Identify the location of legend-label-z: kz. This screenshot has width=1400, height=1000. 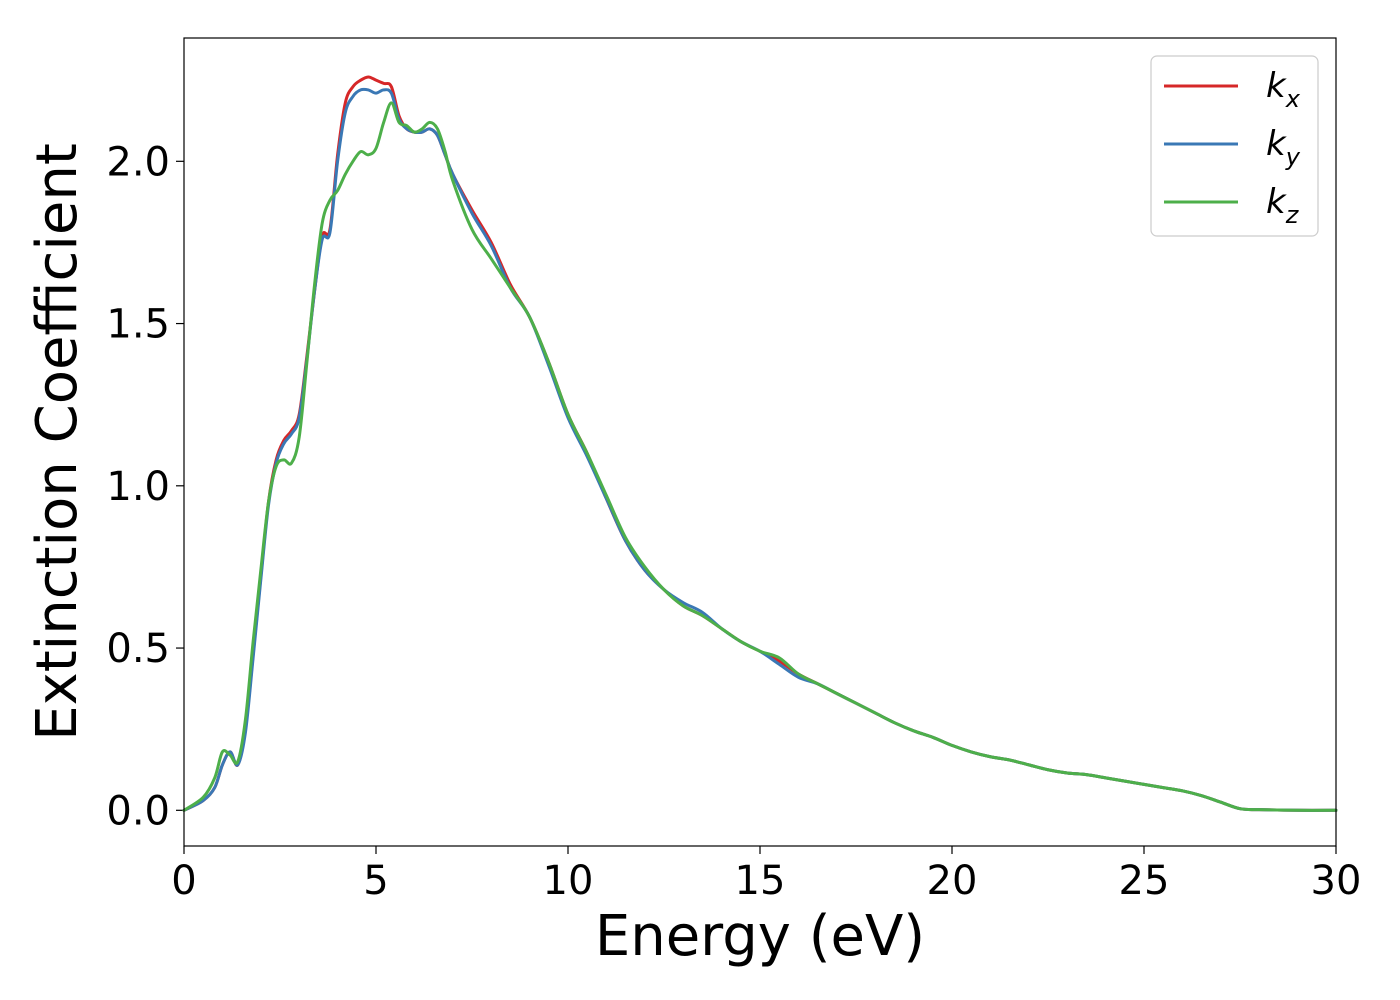
(1283, 205).